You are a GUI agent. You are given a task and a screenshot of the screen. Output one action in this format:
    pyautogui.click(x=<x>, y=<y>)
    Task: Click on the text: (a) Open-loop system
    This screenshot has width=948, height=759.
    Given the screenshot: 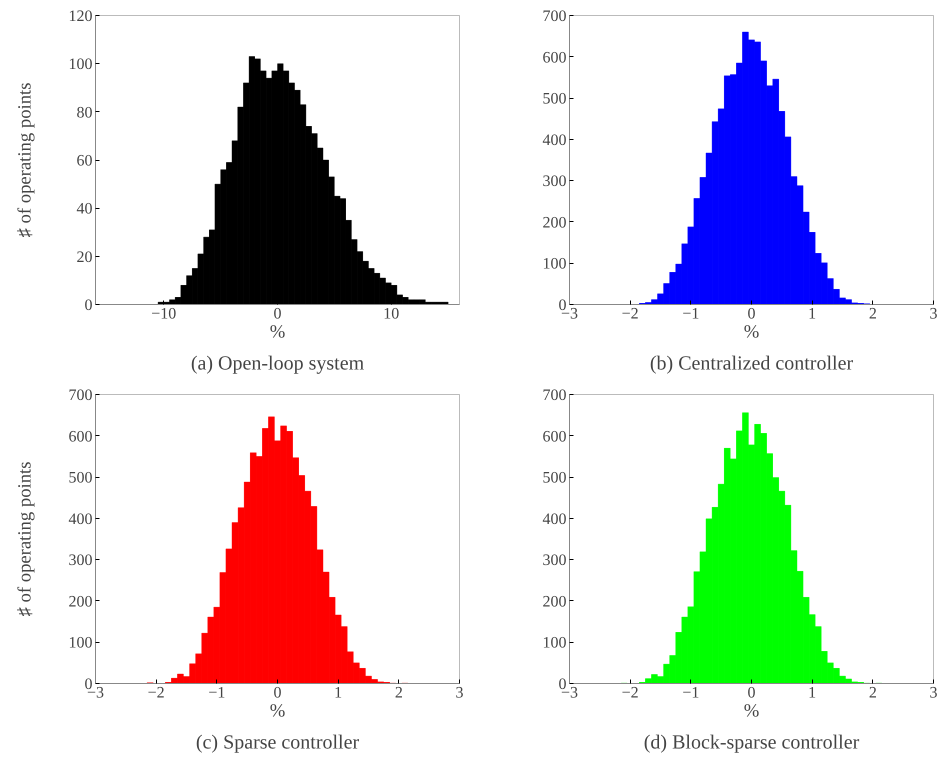 What is the action you would take?
    pyautogui.click(x=277, y=363)
    